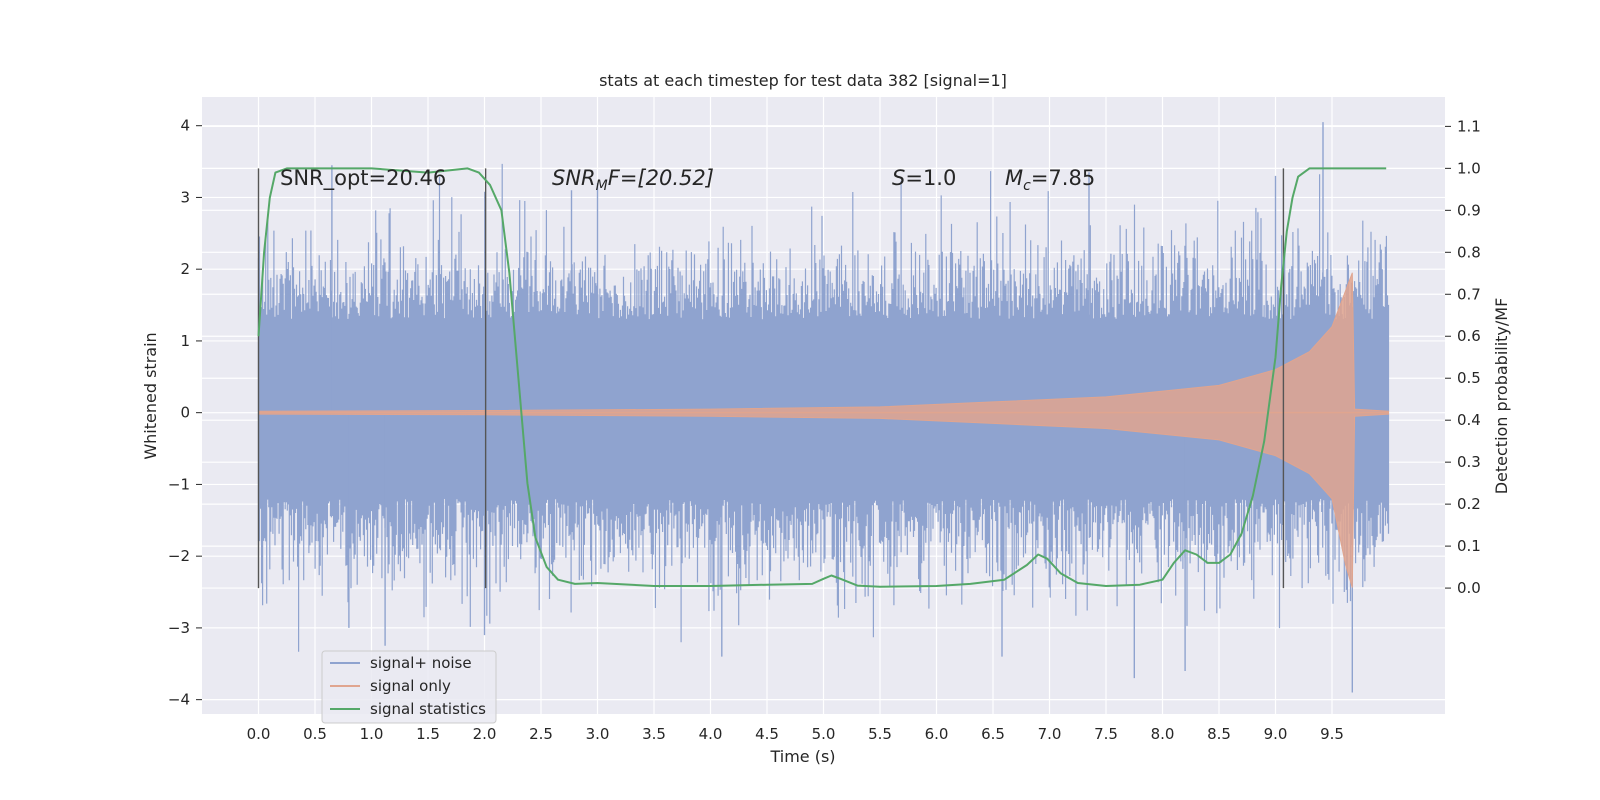  I want to click on x-tick-label: 2.0, so click(485, 734).